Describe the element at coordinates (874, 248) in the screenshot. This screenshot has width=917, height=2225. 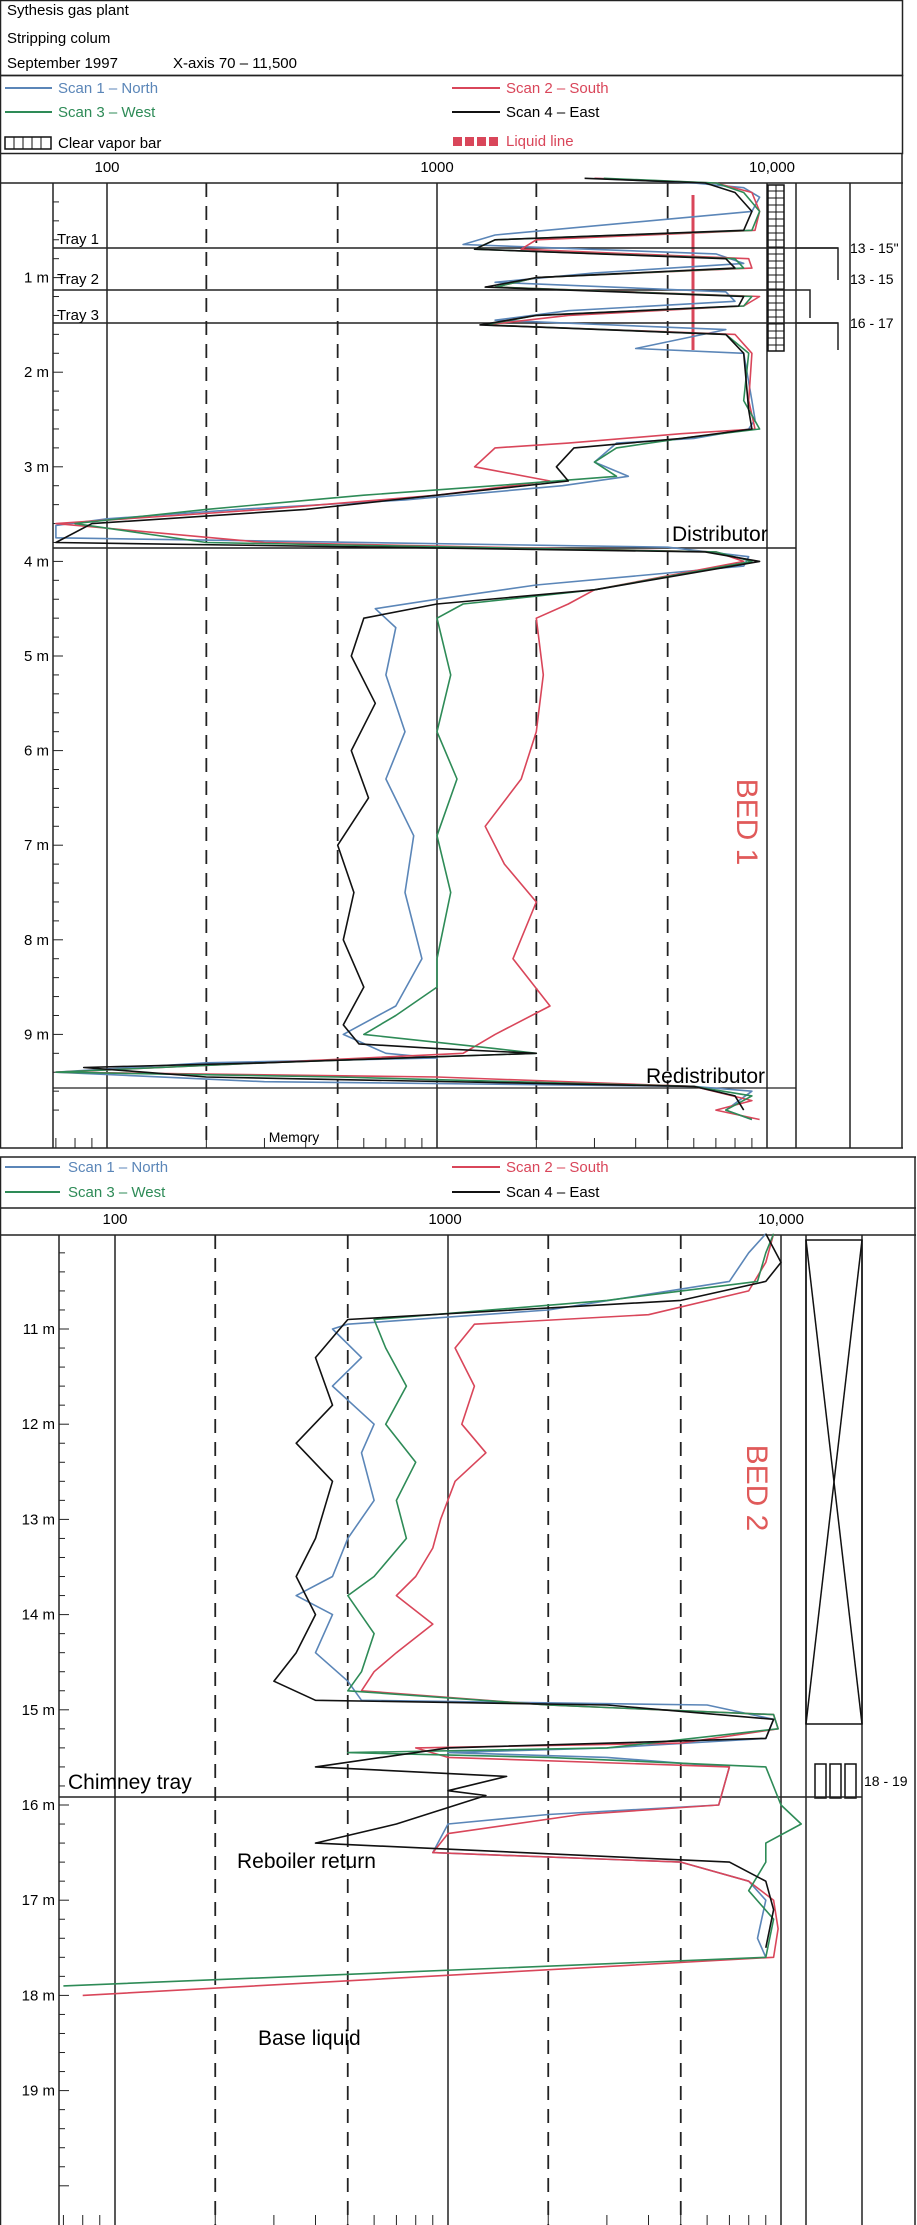
I see `tray1-right-label: 13 - 15"` at that location.